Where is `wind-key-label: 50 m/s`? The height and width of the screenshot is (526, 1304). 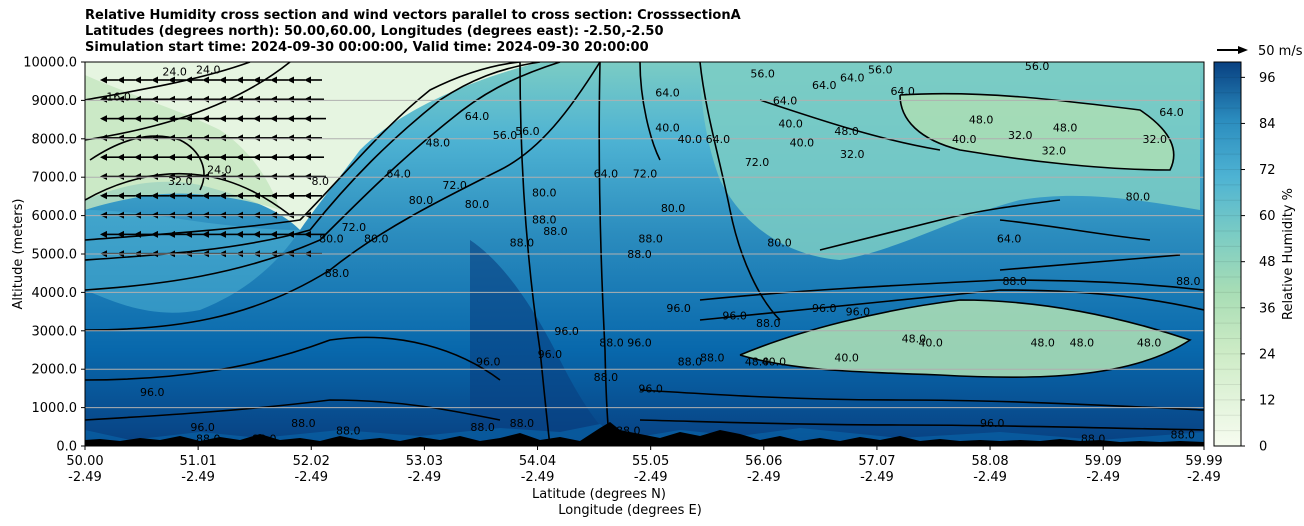 wind-key-label: 50 m/s is located at coordinates (1280, 51).